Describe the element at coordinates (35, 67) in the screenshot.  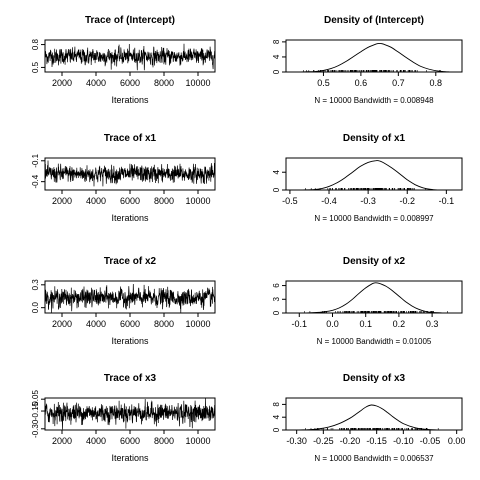
I see `y-tick-label: 0.5` at that location.